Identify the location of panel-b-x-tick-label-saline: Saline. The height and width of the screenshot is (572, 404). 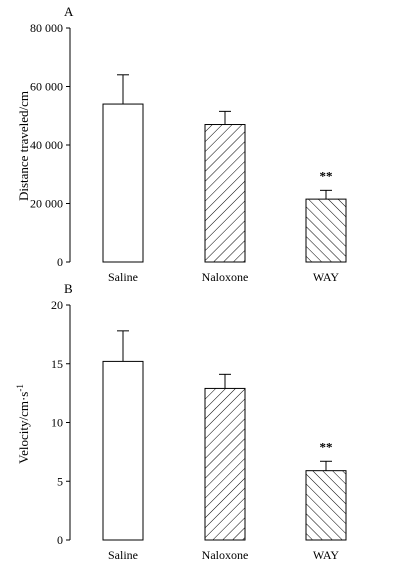
(123, 555).